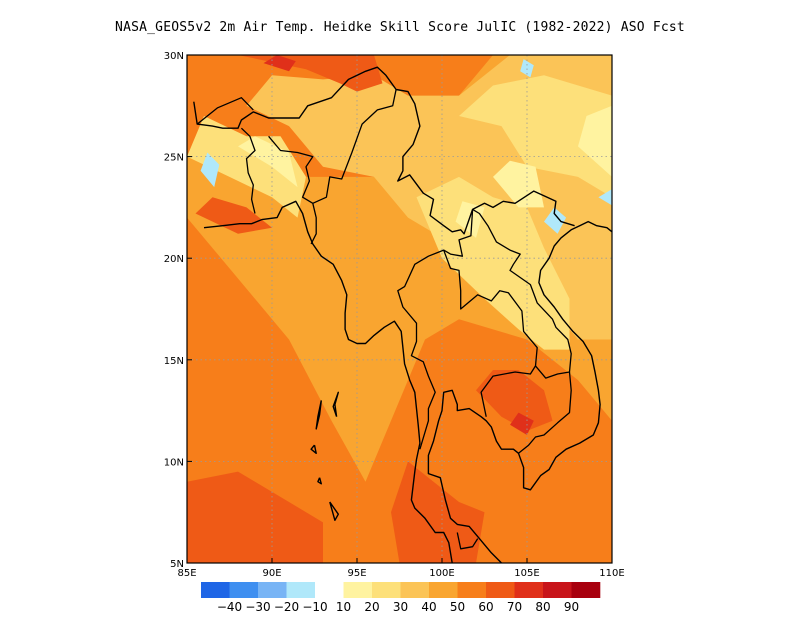 This screenshot has width=800, height=618. Describe the element at coordinates (428, 607) in the screenshot. I see `colorbar-label: 40` at that location.